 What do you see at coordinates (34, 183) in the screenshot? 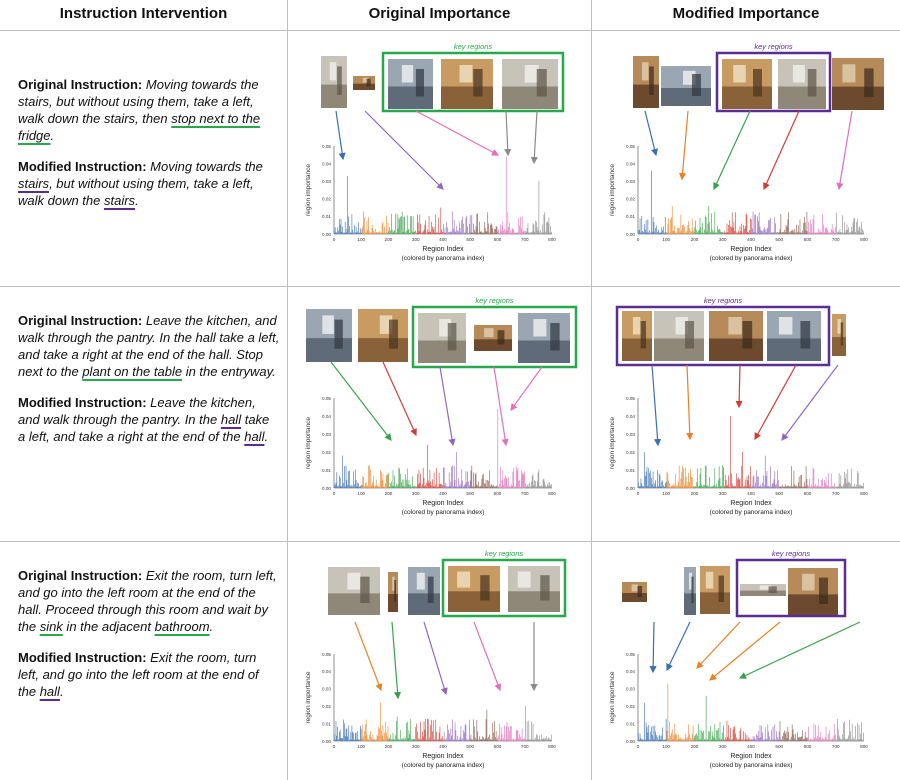
I see `highlighted-phrase: stairs` at bounding box center [34, 183].